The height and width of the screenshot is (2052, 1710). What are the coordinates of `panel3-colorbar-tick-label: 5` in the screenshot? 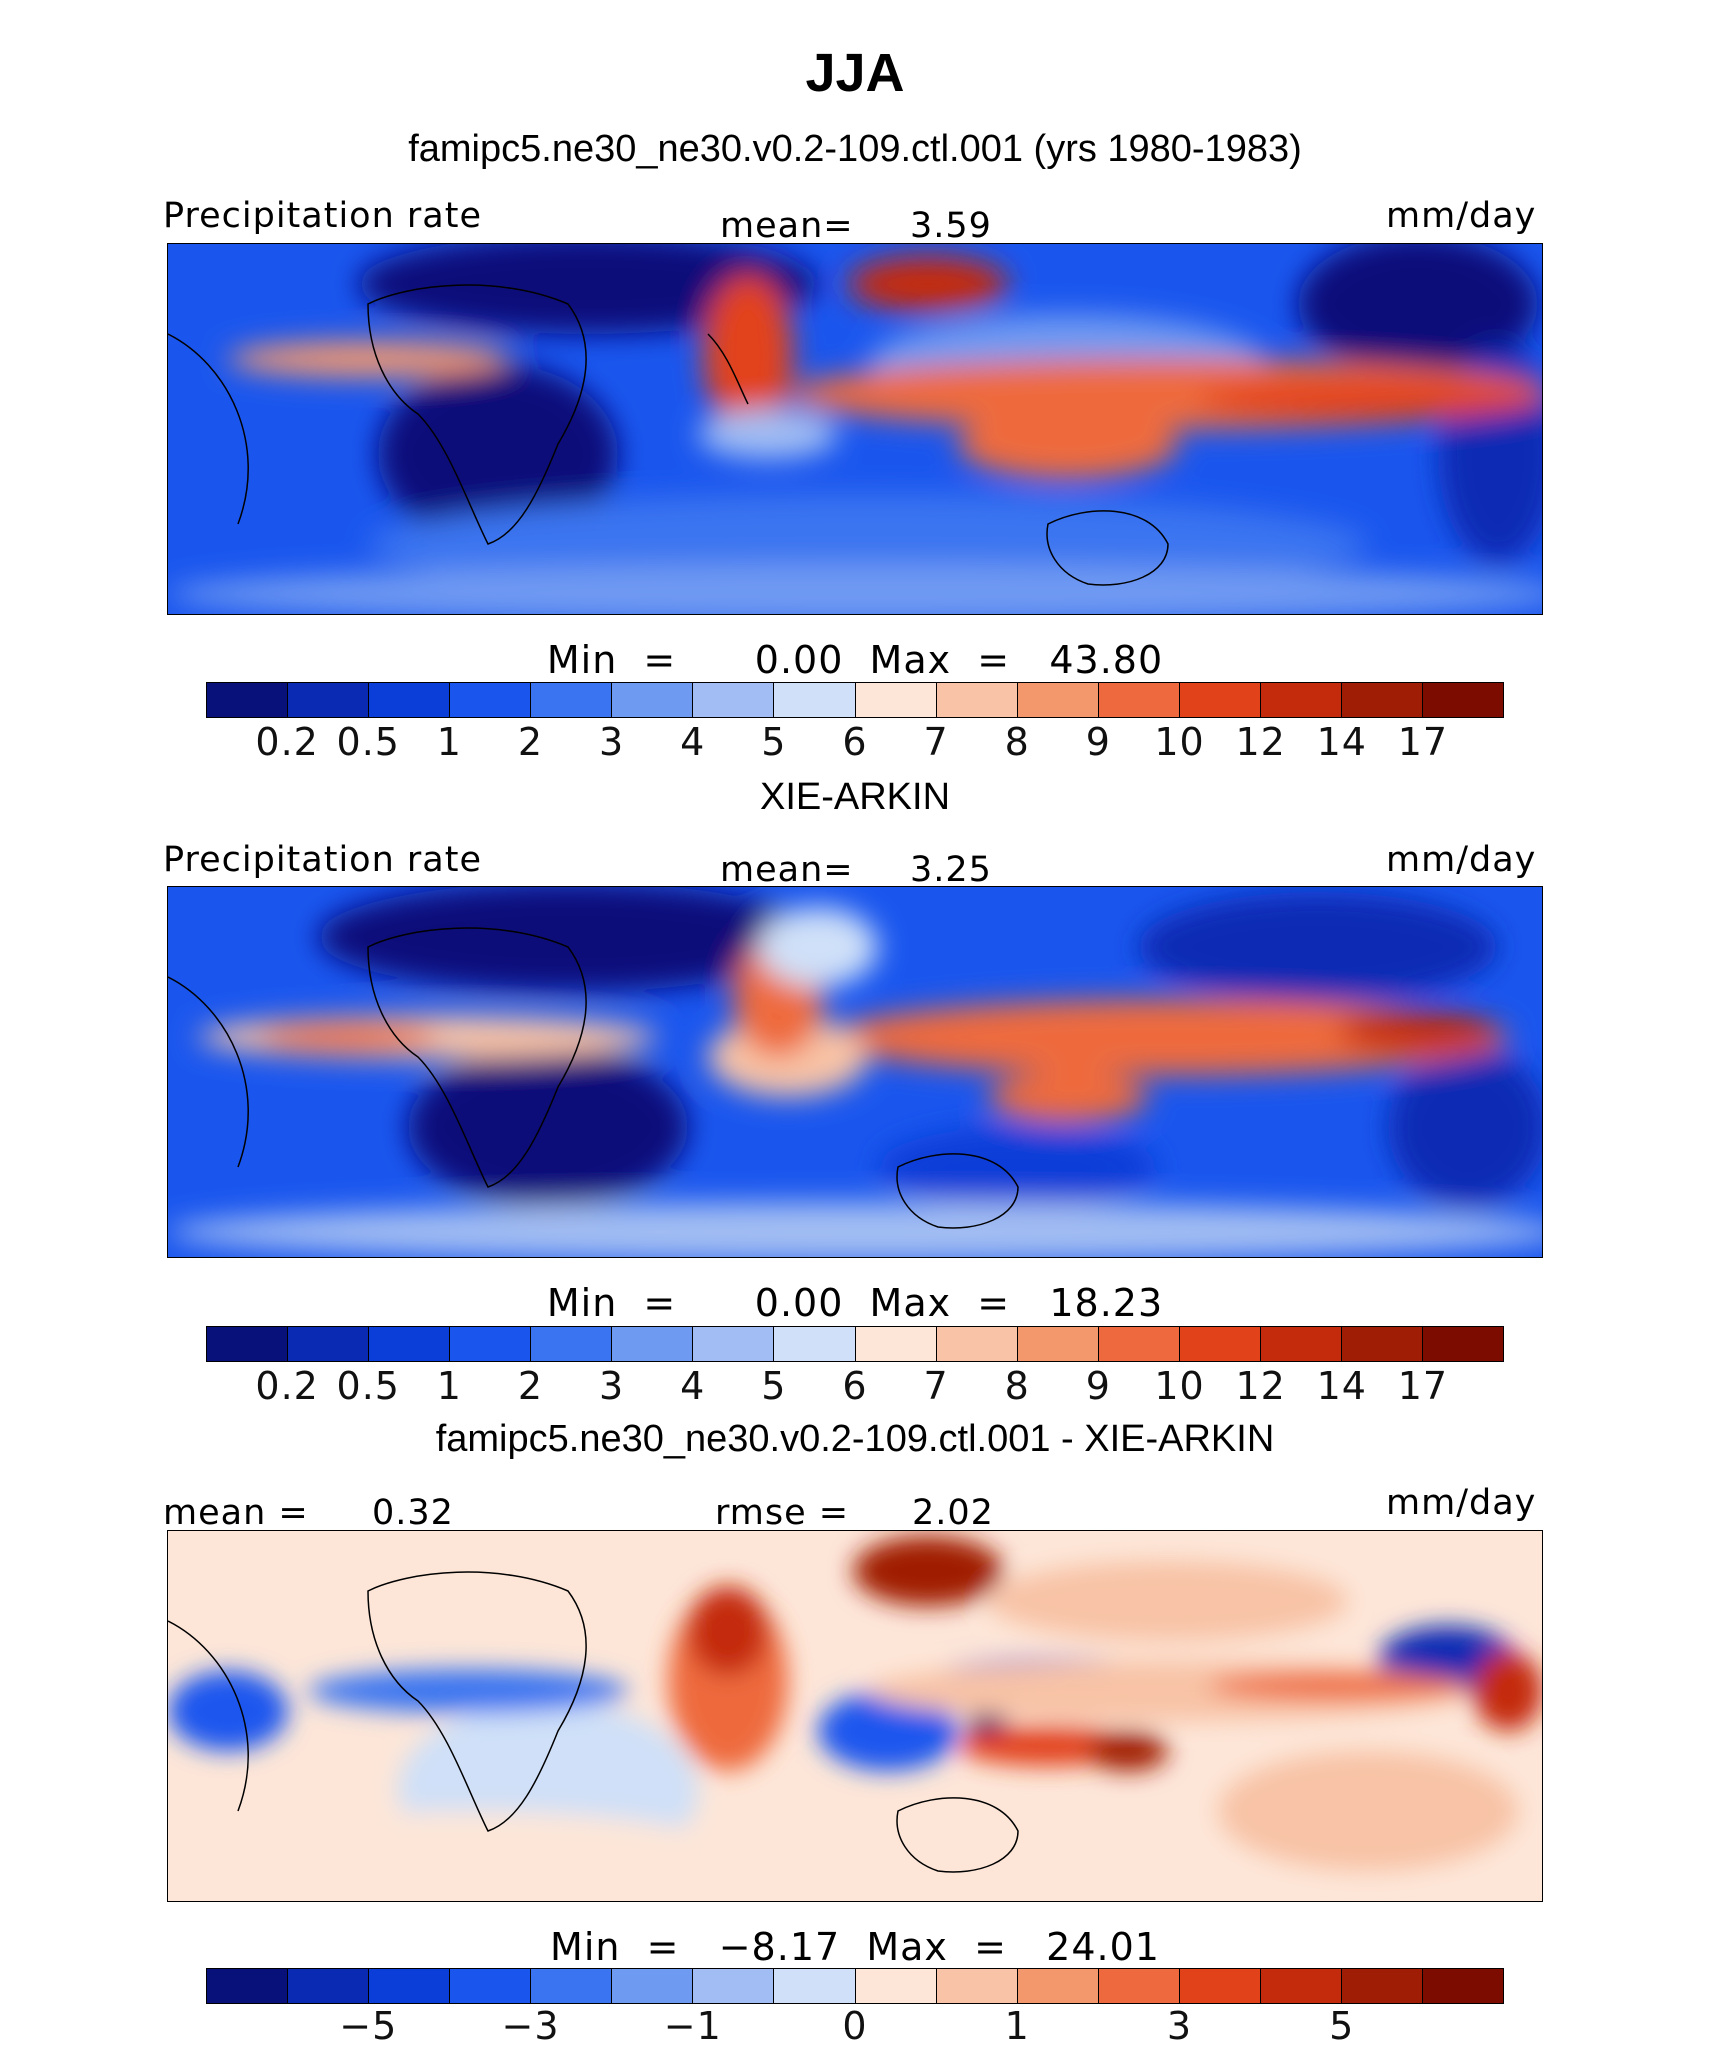 It's located at (1342, 2026).